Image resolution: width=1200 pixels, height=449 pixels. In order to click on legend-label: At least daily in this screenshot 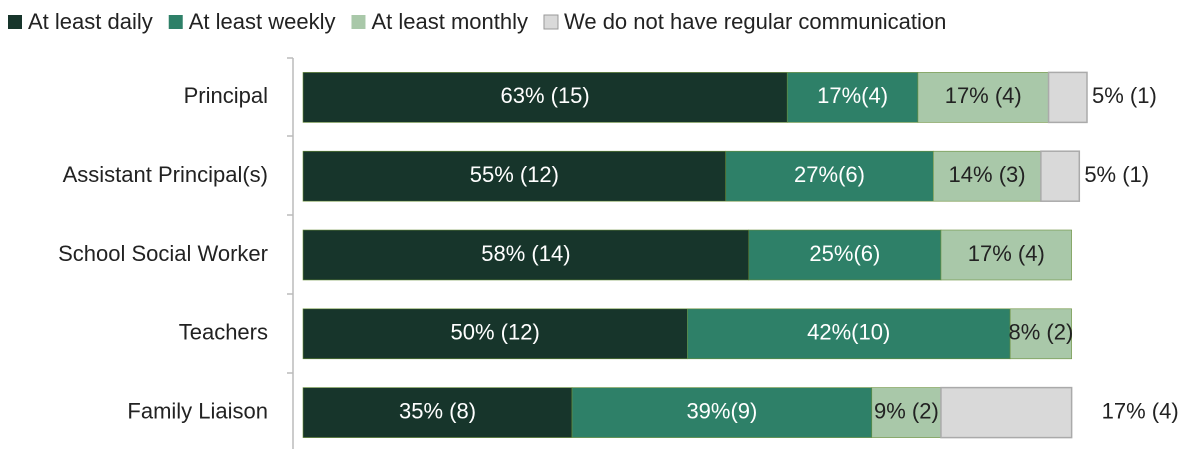, I will do `click(90, 21)`.